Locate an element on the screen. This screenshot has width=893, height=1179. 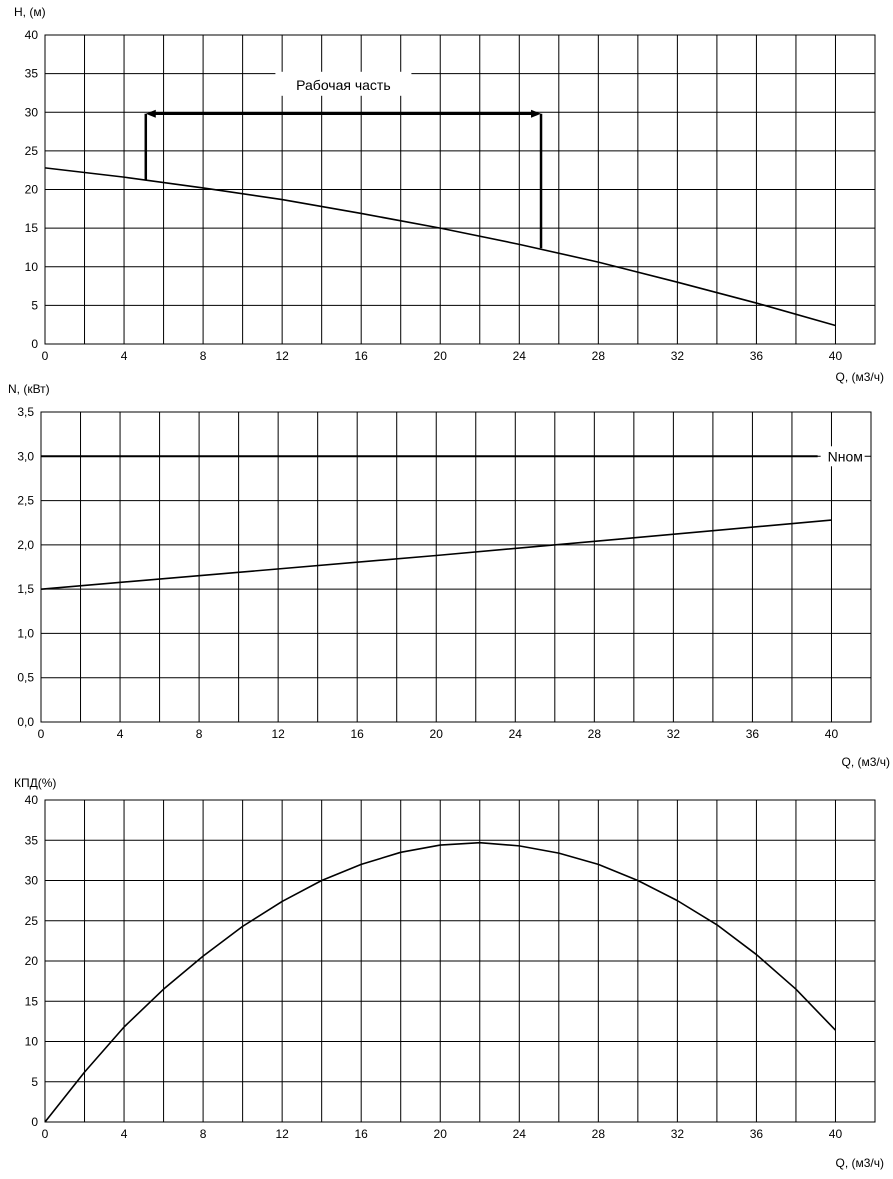
head-range-arrow-head-right is located at coordinates (536, 113).